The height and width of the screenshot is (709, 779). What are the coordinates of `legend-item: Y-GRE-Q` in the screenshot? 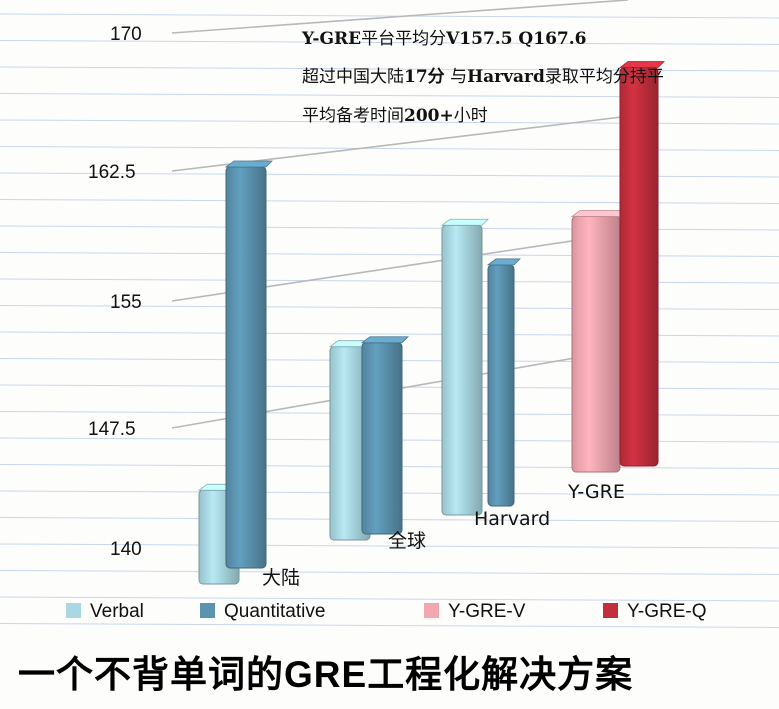 It's located at (655, 611).